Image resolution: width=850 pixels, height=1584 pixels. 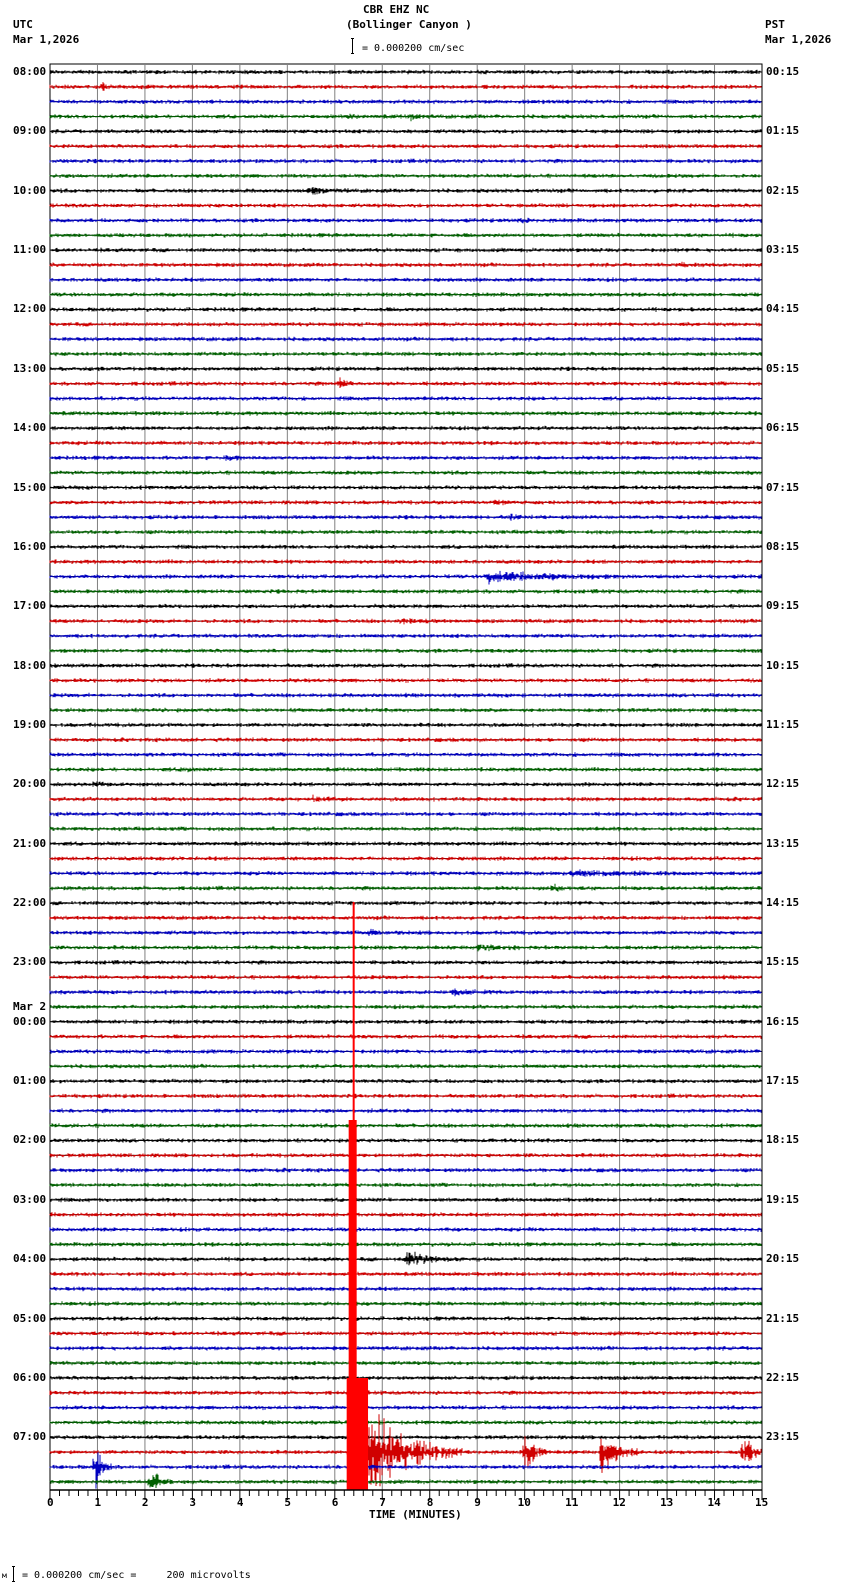 What do you see at coordinates (30, 428) in the screenshot?
I see `utc-hour-label: 14:00` at bounding box center [30, 428].